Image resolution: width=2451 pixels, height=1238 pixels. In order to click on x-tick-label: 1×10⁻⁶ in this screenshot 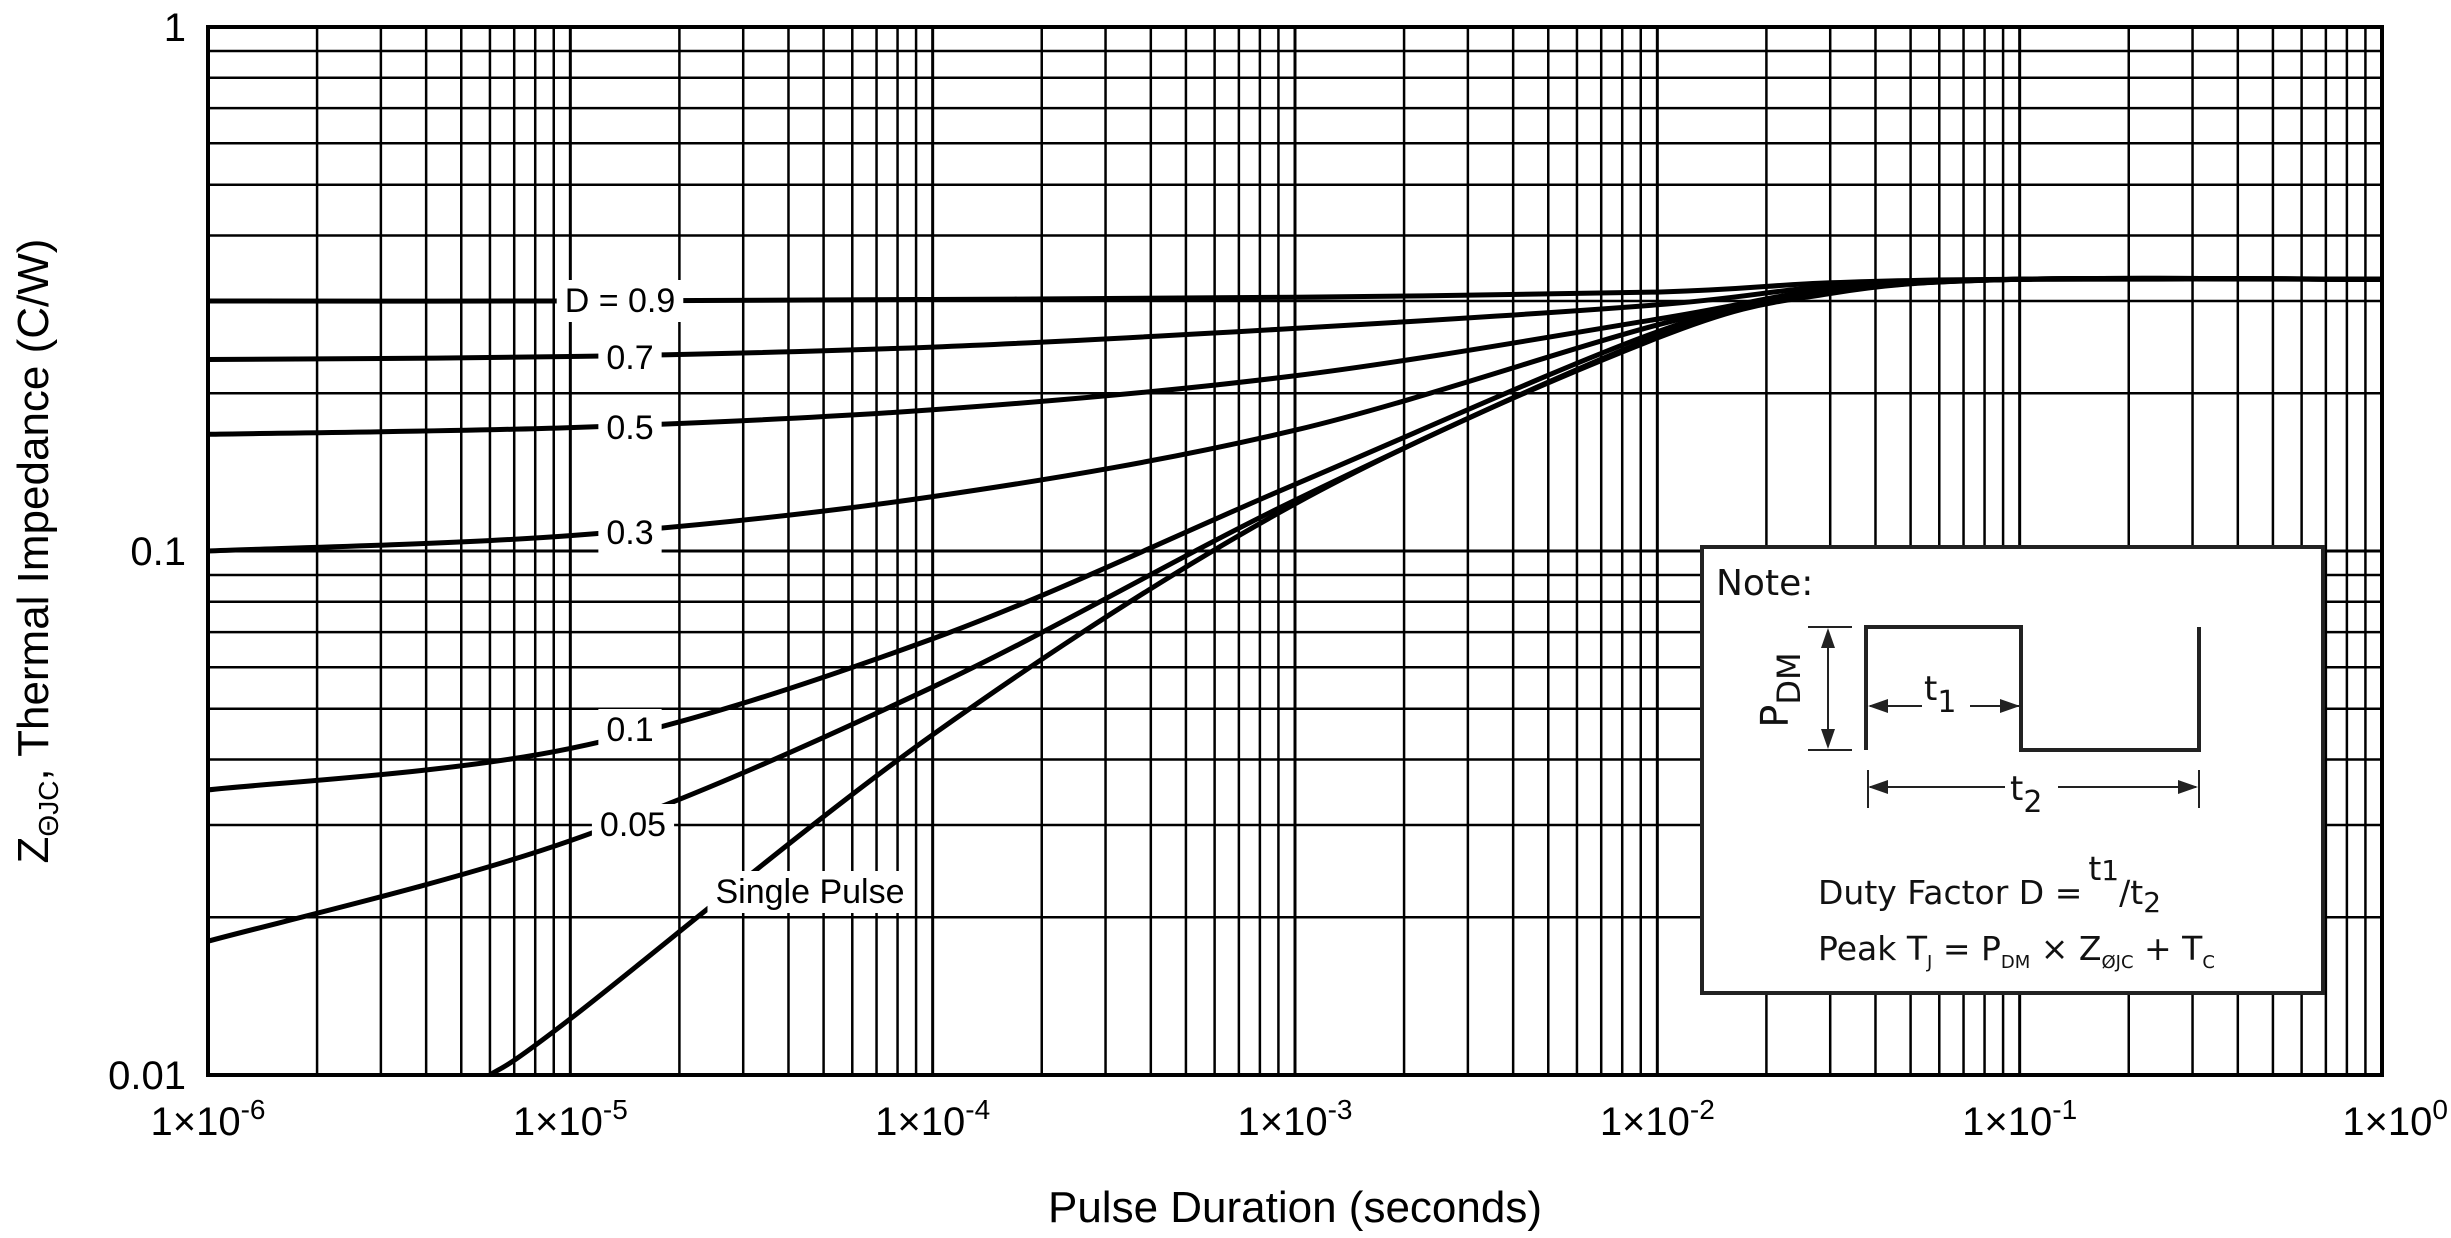, I will do `click(207, 1119)`.